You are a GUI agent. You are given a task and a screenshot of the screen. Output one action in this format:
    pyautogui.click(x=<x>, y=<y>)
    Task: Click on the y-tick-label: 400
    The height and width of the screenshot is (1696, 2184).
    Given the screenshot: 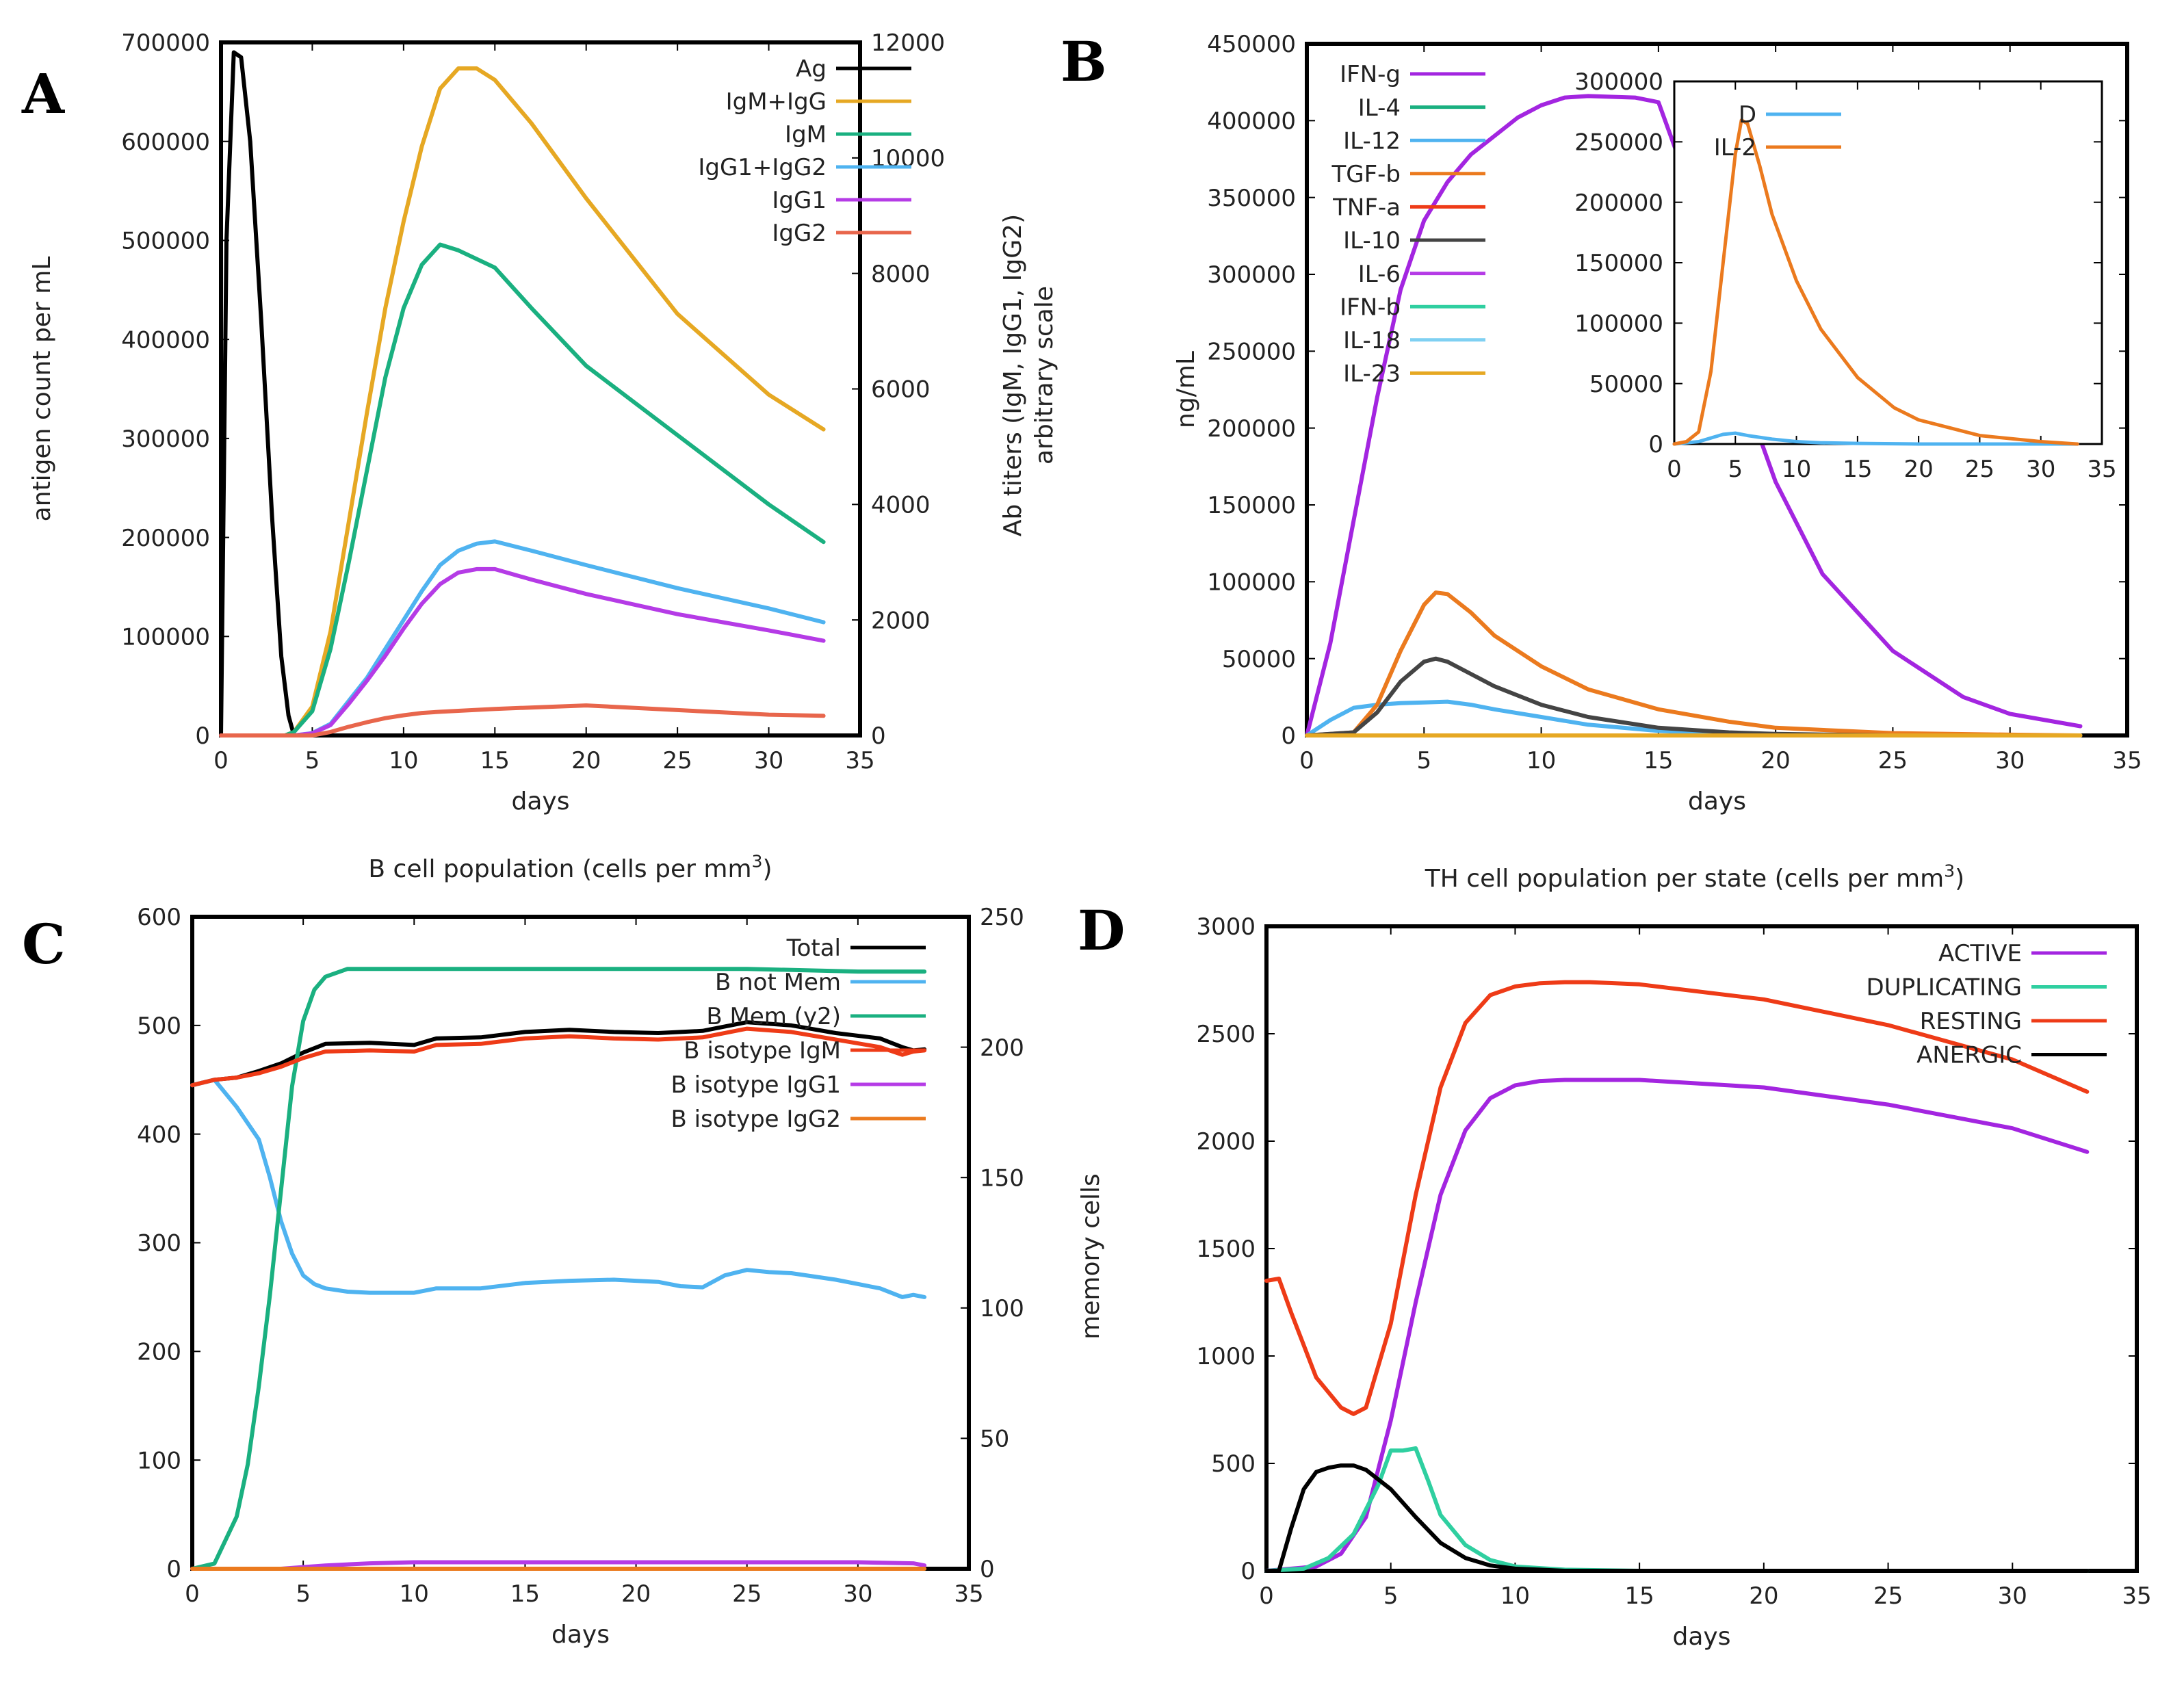 What is the action you would take?
    pyautogui.click(x=159, y=1135)
    